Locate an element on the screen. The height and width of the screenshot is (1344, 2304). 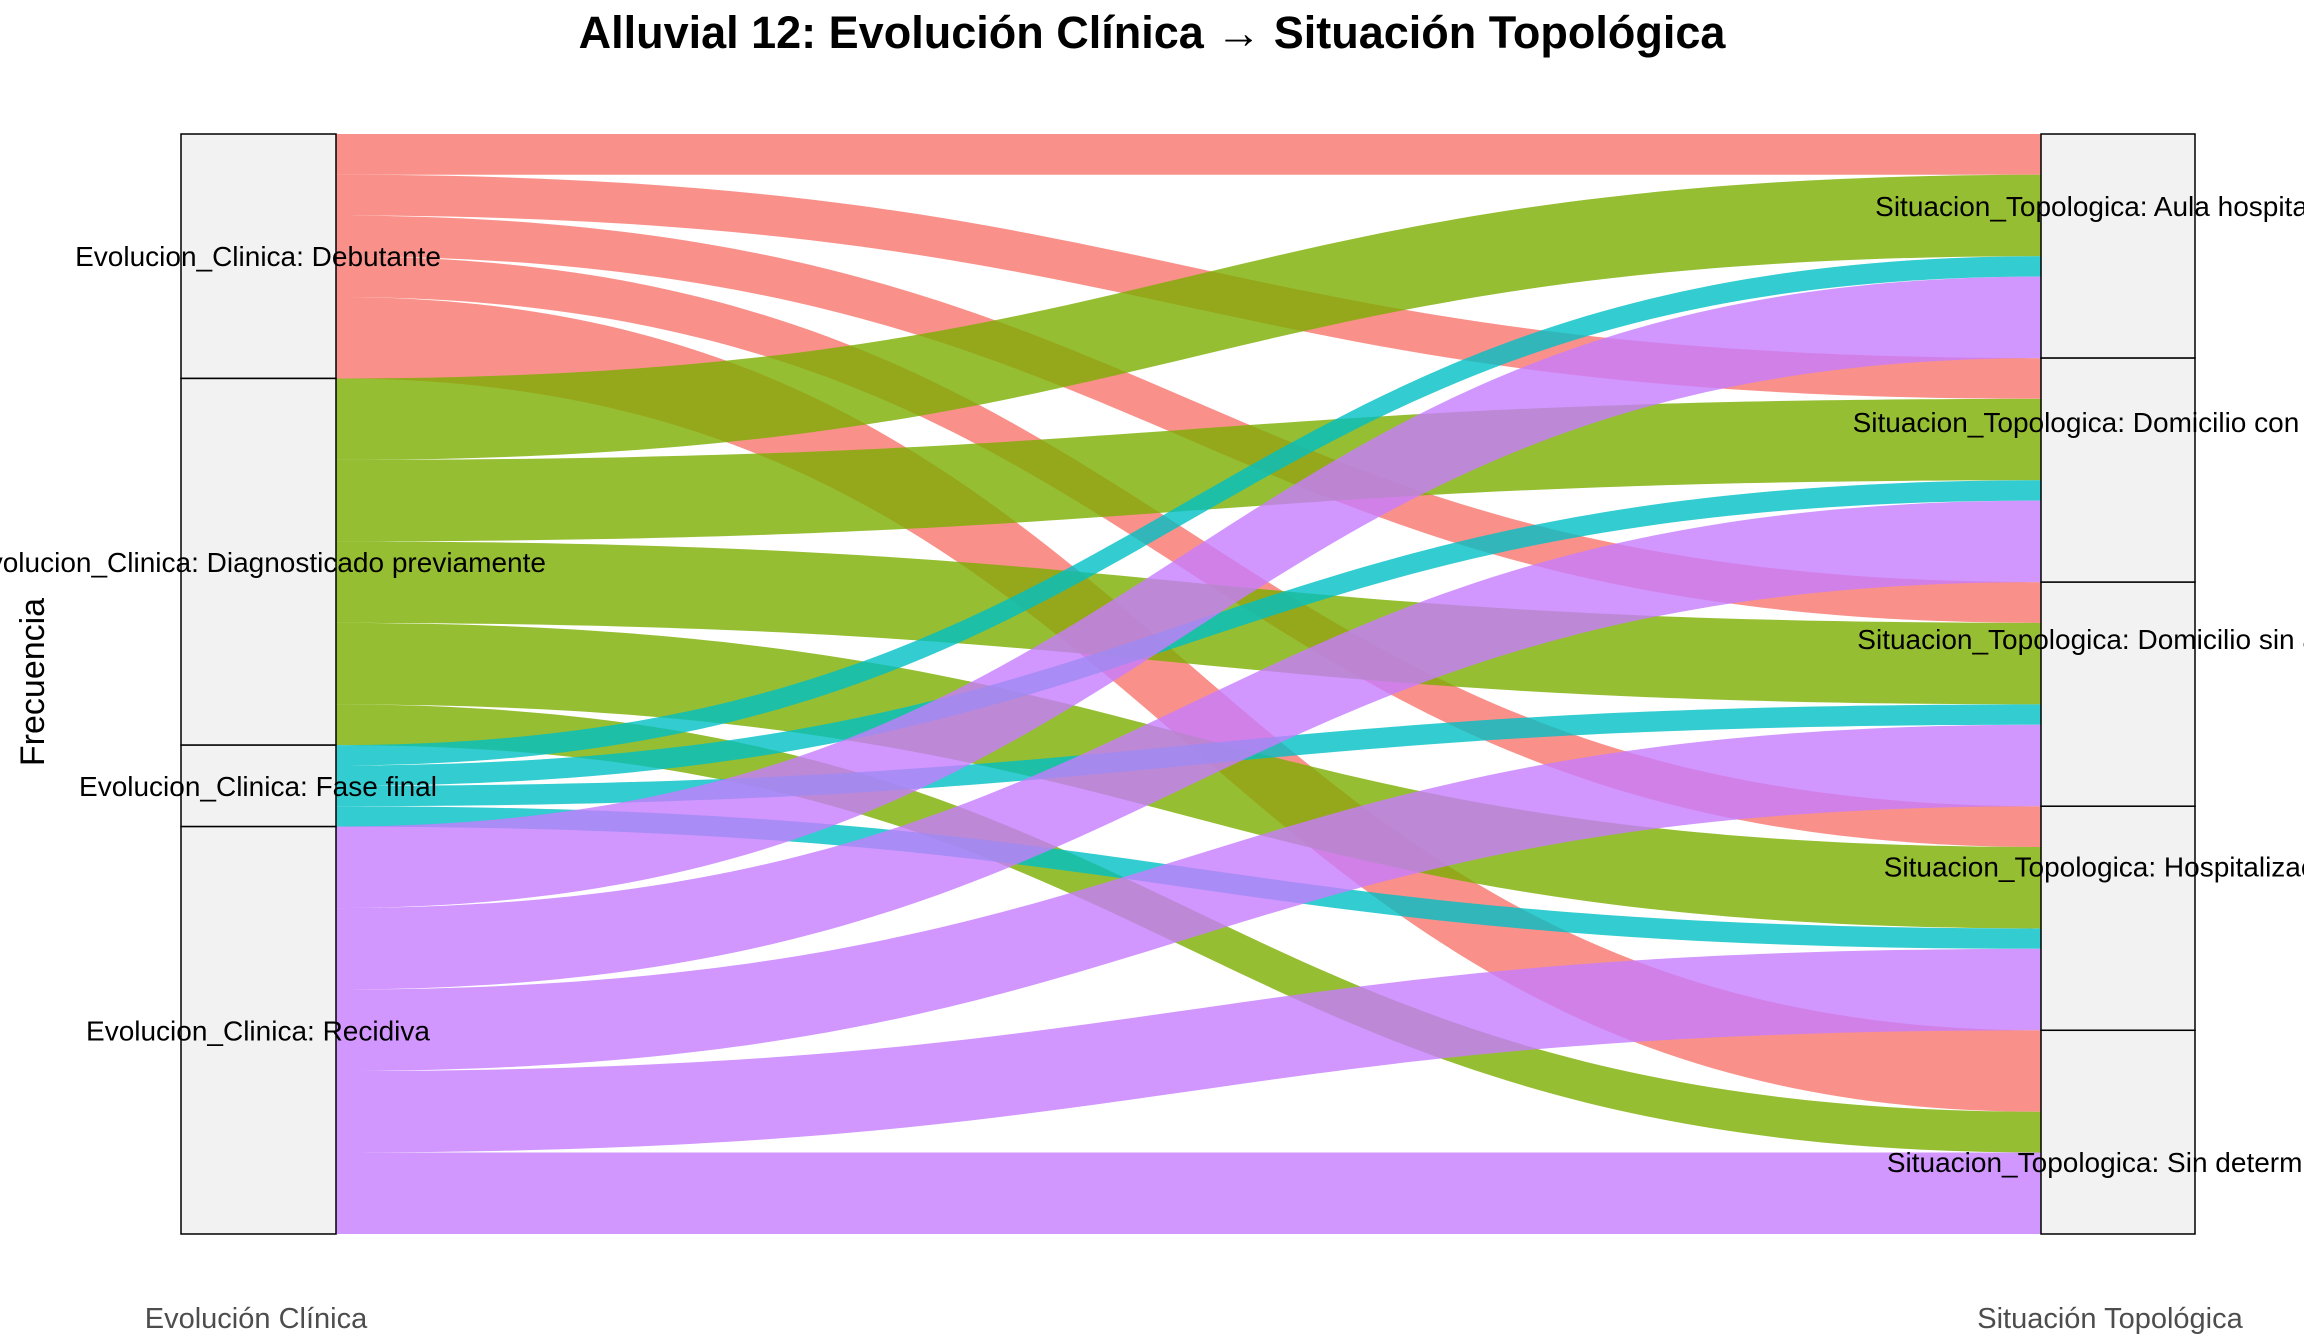
stratum-right-domicilio-con-apoyo is located at coordinates (2118, 470).